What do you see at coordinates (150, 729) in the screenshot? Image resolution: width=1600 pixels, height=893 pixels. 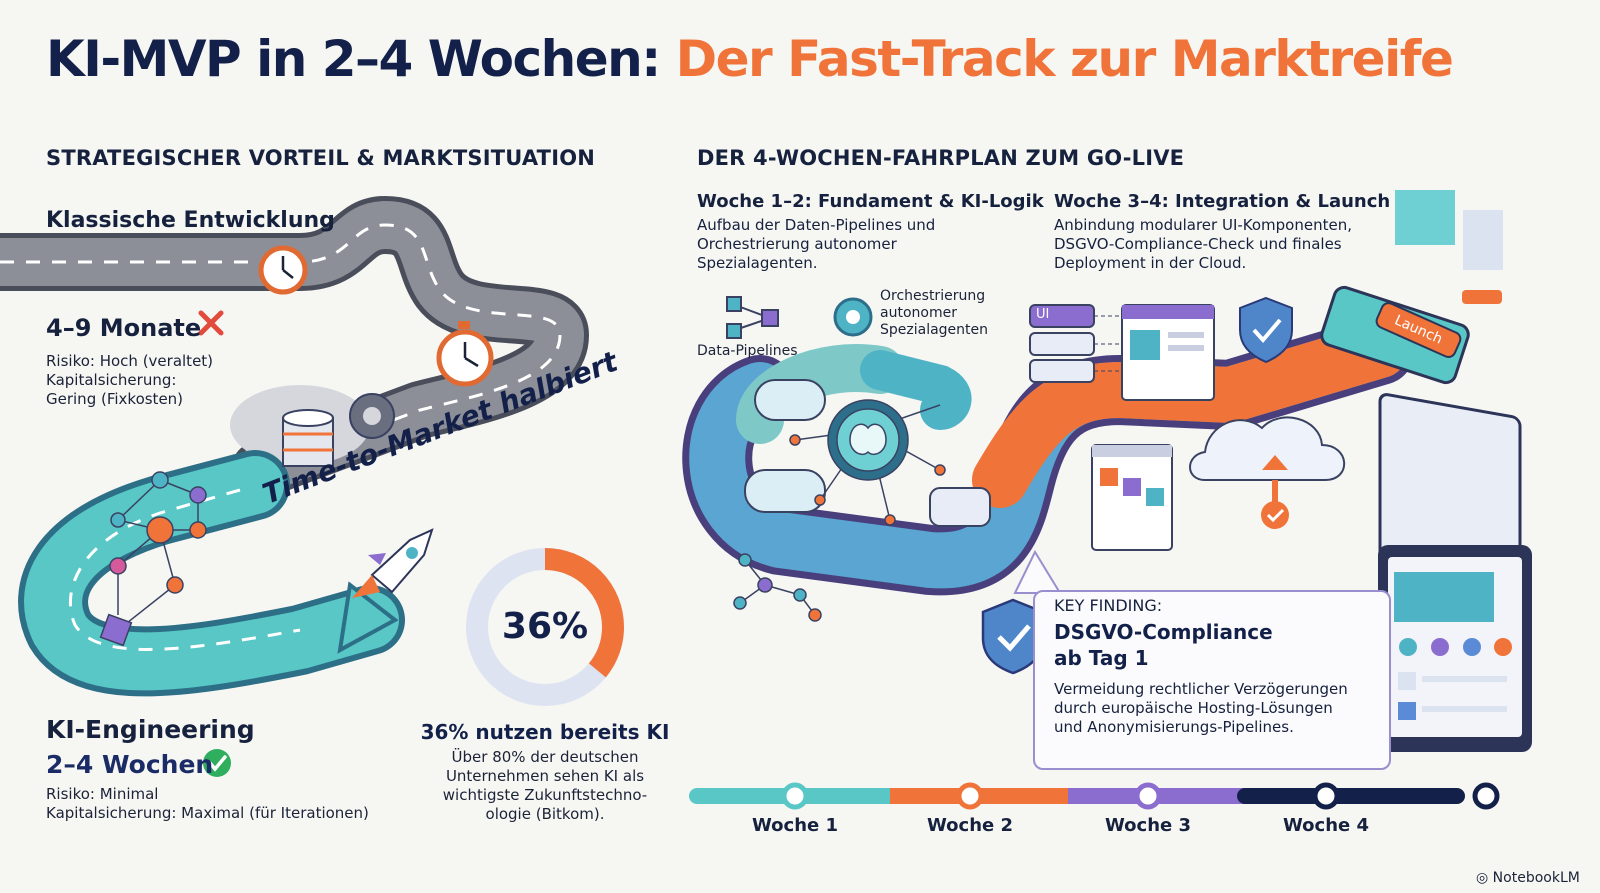 I see `ki-title: KI-Engineering` at bounding box center [150, 729].